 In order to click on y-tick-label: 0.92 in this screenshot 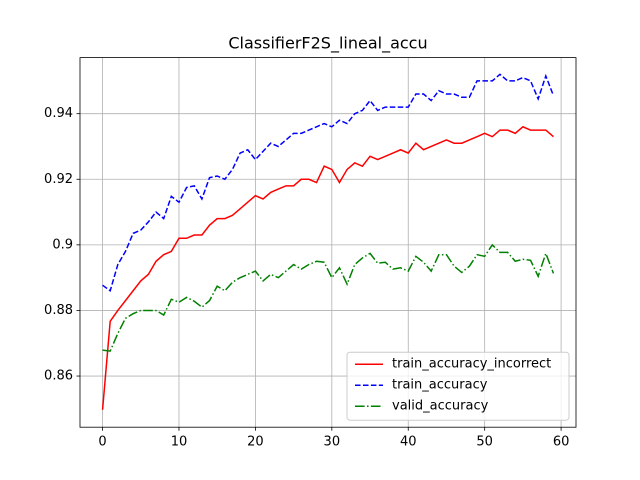, I will do `click(58, 179)`.